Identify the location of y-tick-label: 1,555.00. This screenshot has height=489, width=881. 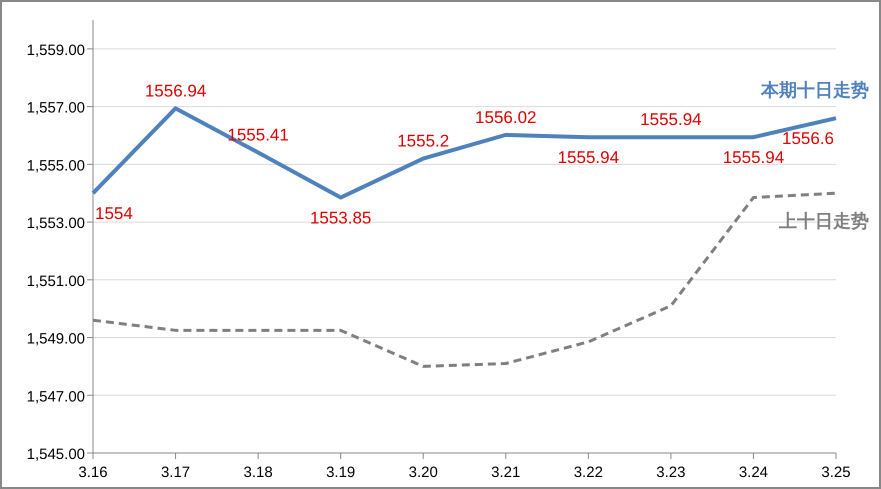
(55, 165).